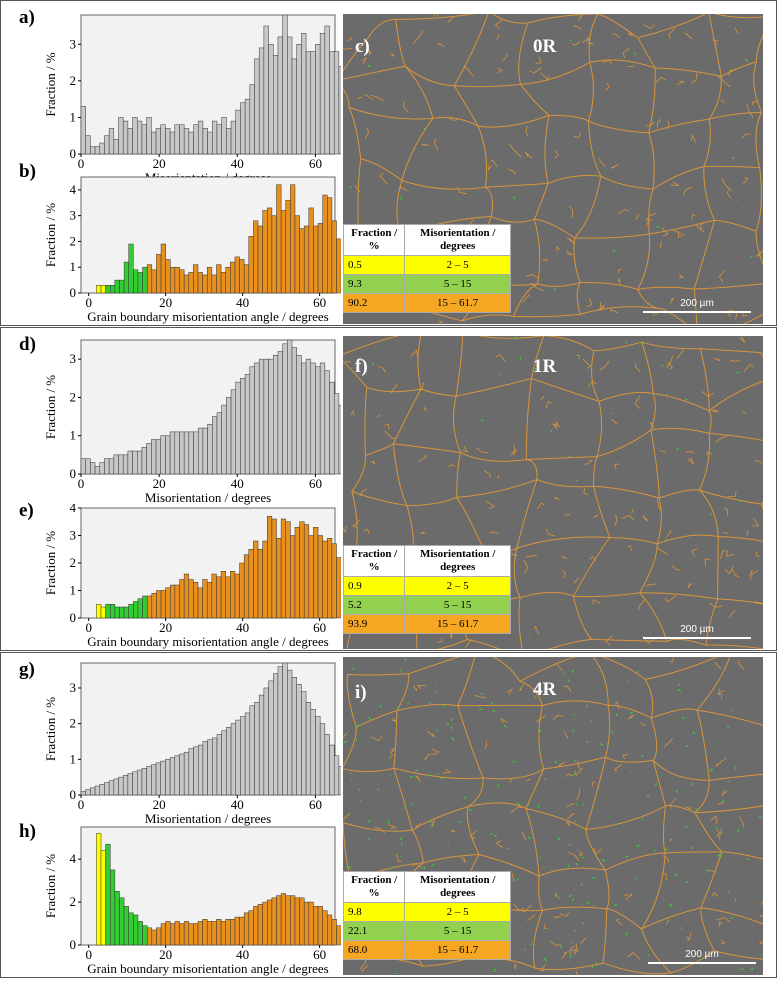 The height and width of the screenshot is (982, 777). What do you see at coordinates (374, 265) in the screenshot?
I see `table-cell-fraction: 0.5` at bounding box center [374, 265].